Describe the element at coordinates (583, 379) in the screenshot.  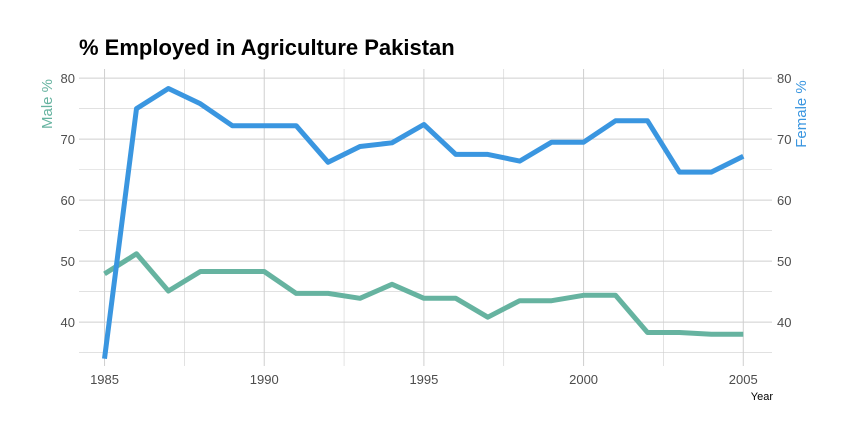
I see `x-tick-label: 2000` at that location.